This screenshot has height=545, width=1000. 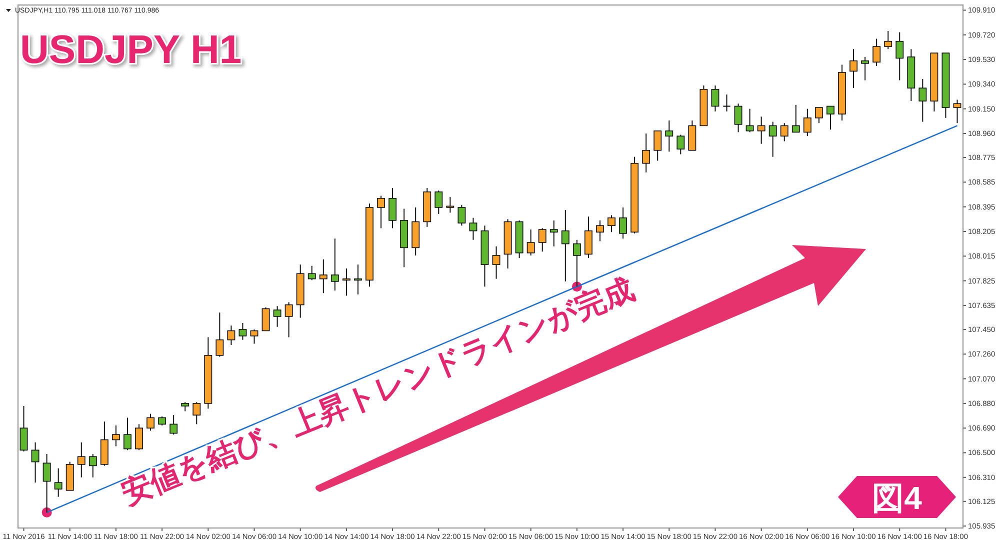 What do you see at coordinates (897, 498) in the screenshot?
I see `annotation: 図4` at bounding box center [897, 498].